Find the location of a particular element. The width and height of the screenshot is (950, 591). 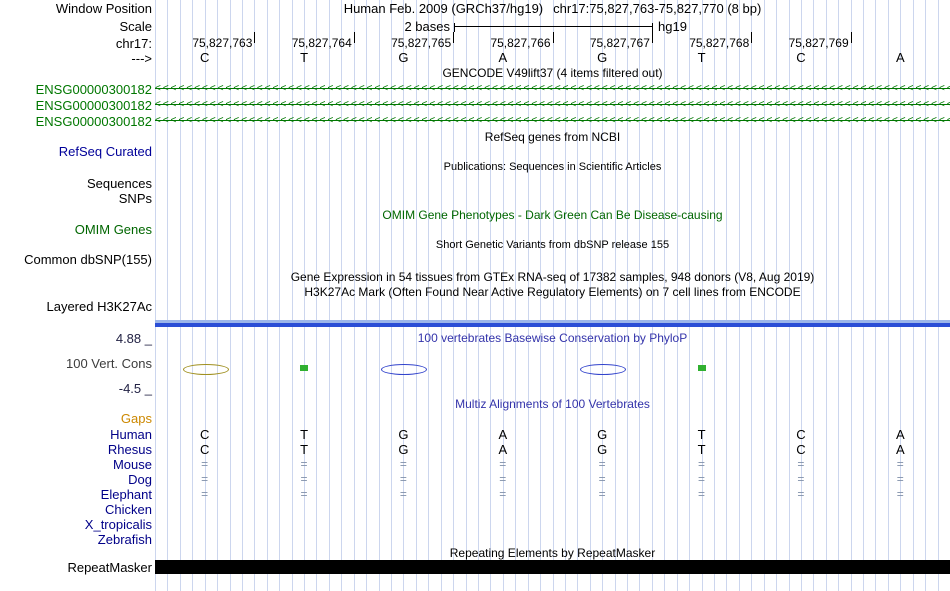

gaps-label: Gaps is located at coordinates (136, 418).